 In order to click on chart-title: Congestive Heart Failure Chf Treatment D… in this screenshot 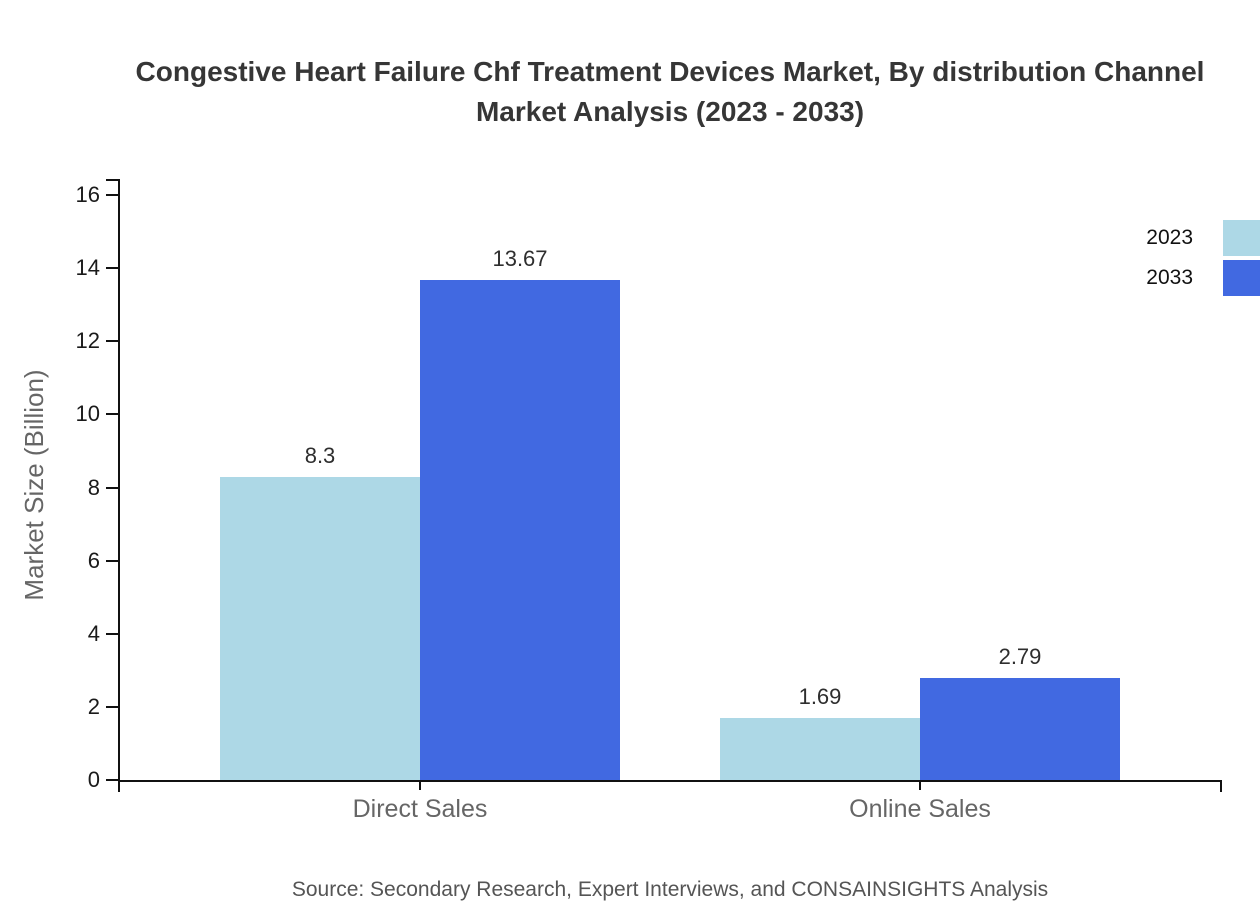, I will do `click(630, 92)`.